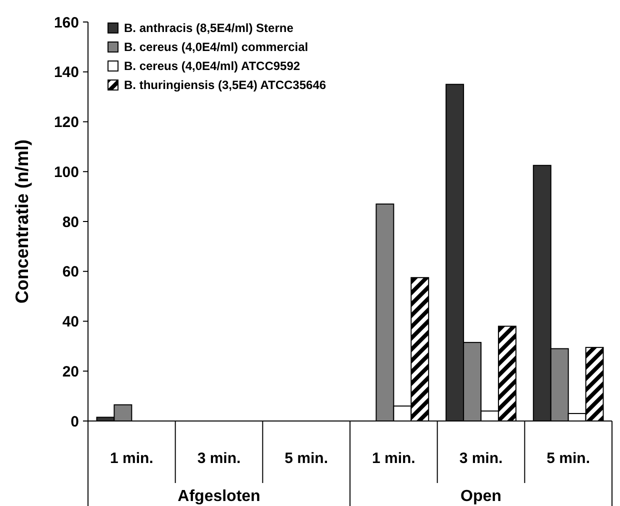 Image resolution: width=620 pixels, height=506 pixels. What do you see at coordinates (66, 73) in the screenshot?
I see `y-tick-label: 140` at bounding box center [66, 73].